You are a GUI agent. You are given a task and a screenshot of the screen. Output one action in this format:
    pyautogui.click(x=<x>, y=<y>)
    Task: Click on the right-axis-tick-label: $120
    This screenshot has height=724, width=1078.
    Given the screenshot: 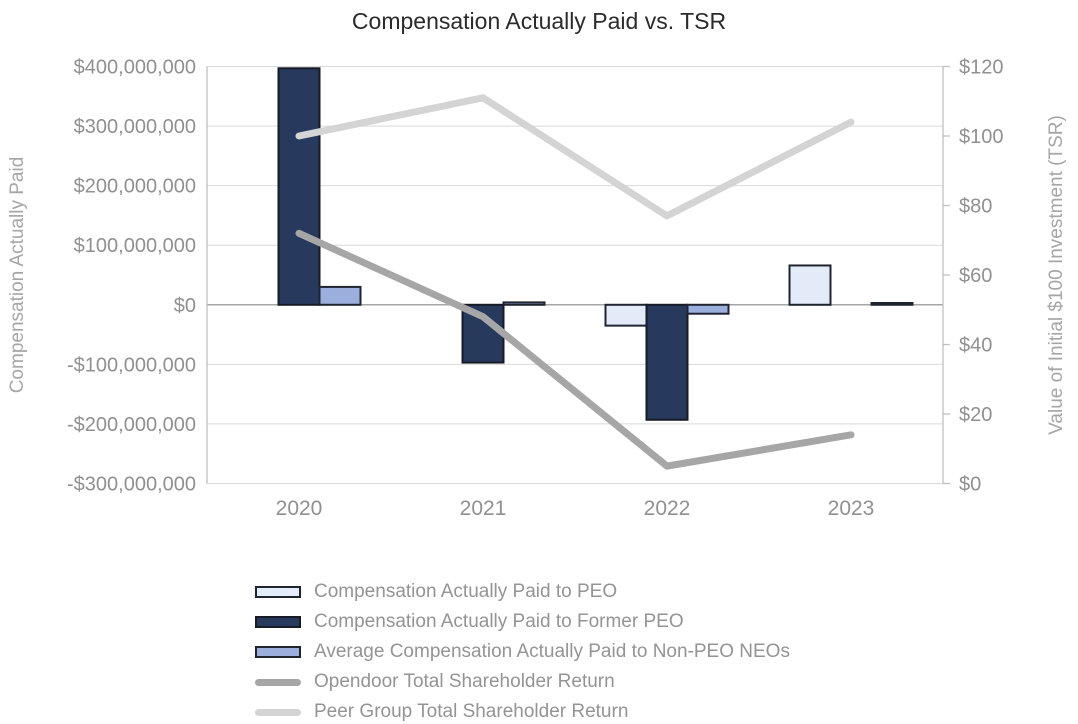 What is the action you would take?
    pyautogui.click(x=981, y=68)
    